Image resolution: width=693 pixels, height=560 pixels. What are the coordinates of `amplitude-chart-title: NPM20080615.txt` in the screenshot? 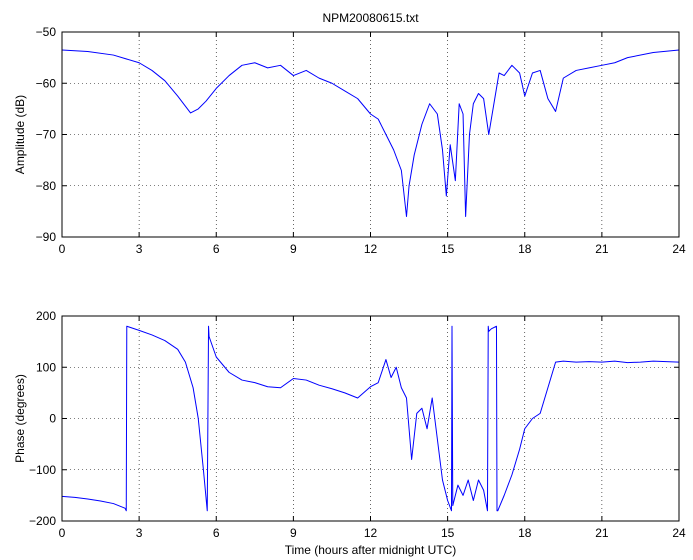 It's located at (370, 18).